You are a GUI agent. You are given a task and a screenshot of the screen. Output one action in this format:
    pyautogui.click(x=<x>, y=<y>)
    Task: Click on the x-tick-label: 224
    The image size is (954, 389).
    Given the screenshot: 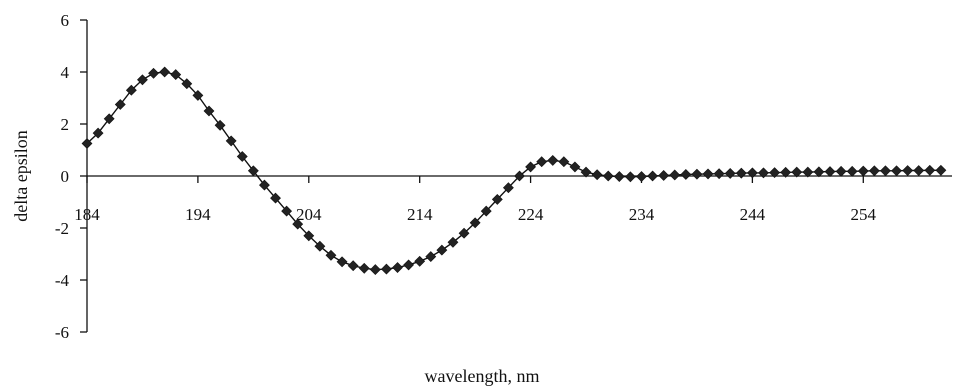 What is the action you would take?
    pyautogui.click(x=531, y=214)
    